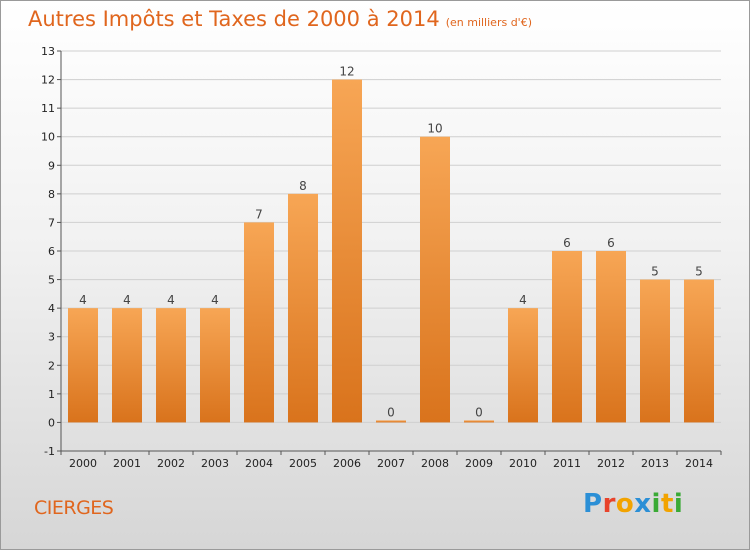  What do you see at coordinates (259, 463) in the screenshot?
I see `x-tick-label: 2004` at bounding box center [259, 463].